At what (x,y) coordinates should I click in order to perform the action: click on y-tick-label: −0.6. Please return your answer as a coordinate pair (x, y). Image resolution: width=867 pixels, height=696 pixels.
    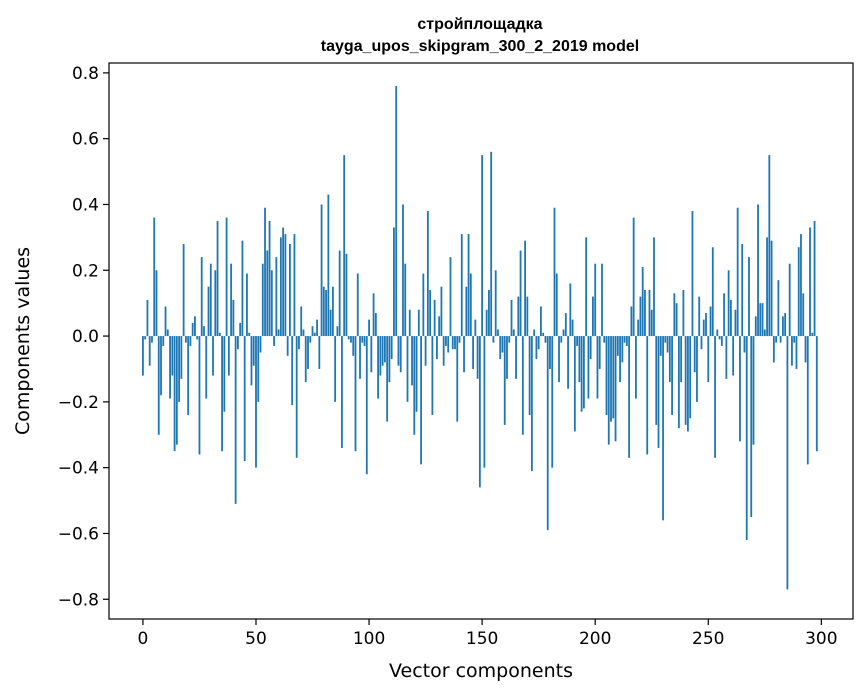
    Looking at the image, I should click on (78, 534).